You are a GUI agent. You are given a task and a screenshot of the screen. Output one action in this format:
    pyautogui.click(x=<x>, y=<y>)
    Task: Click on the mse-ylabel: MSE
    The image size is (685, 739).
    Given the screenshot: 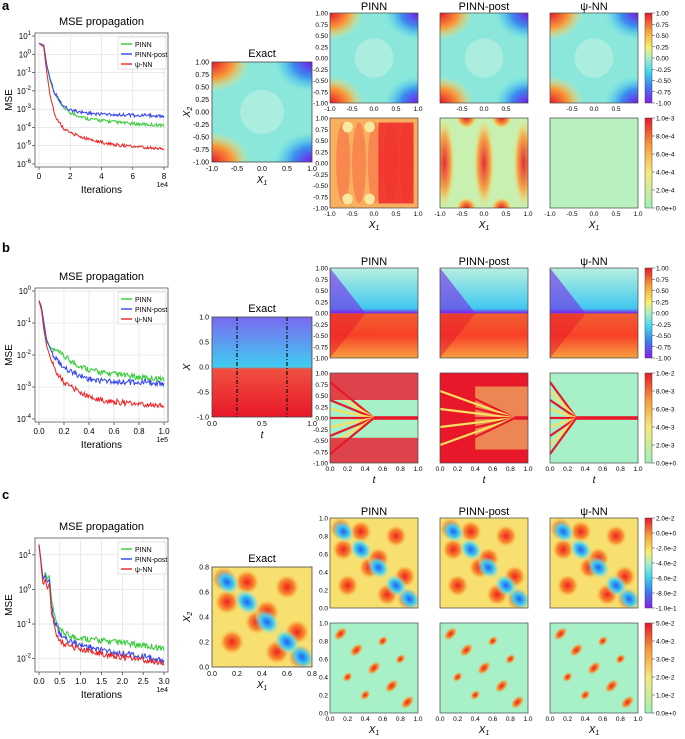 What is the action you would take?
    pyautogui.click(x=9, y=605)
    